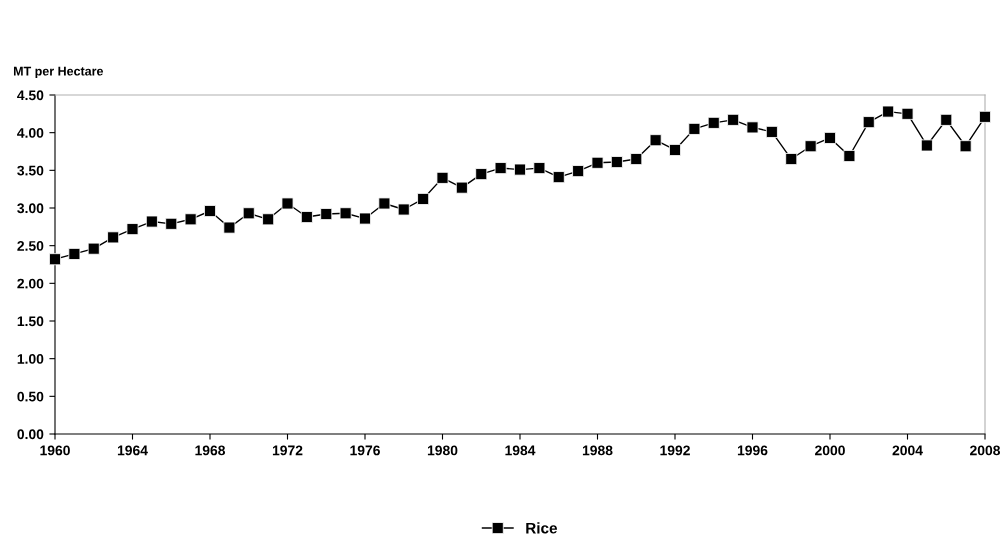  Describe the element at coordinates (30, 170) in the screenshot. I see `y-tick-label: 3.50` at that location.